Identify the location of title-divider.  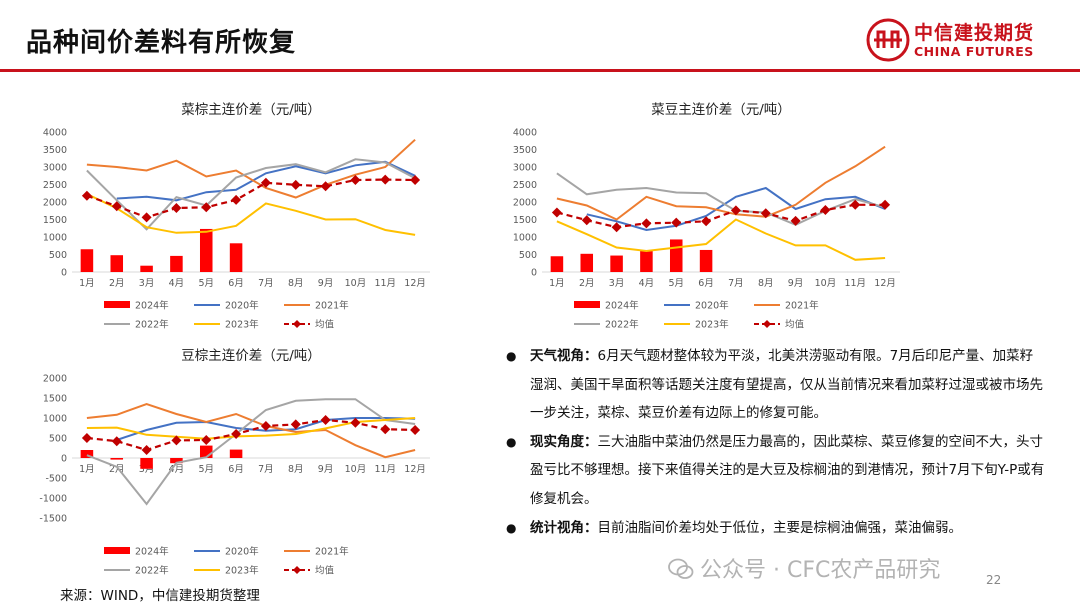
(540, 70).